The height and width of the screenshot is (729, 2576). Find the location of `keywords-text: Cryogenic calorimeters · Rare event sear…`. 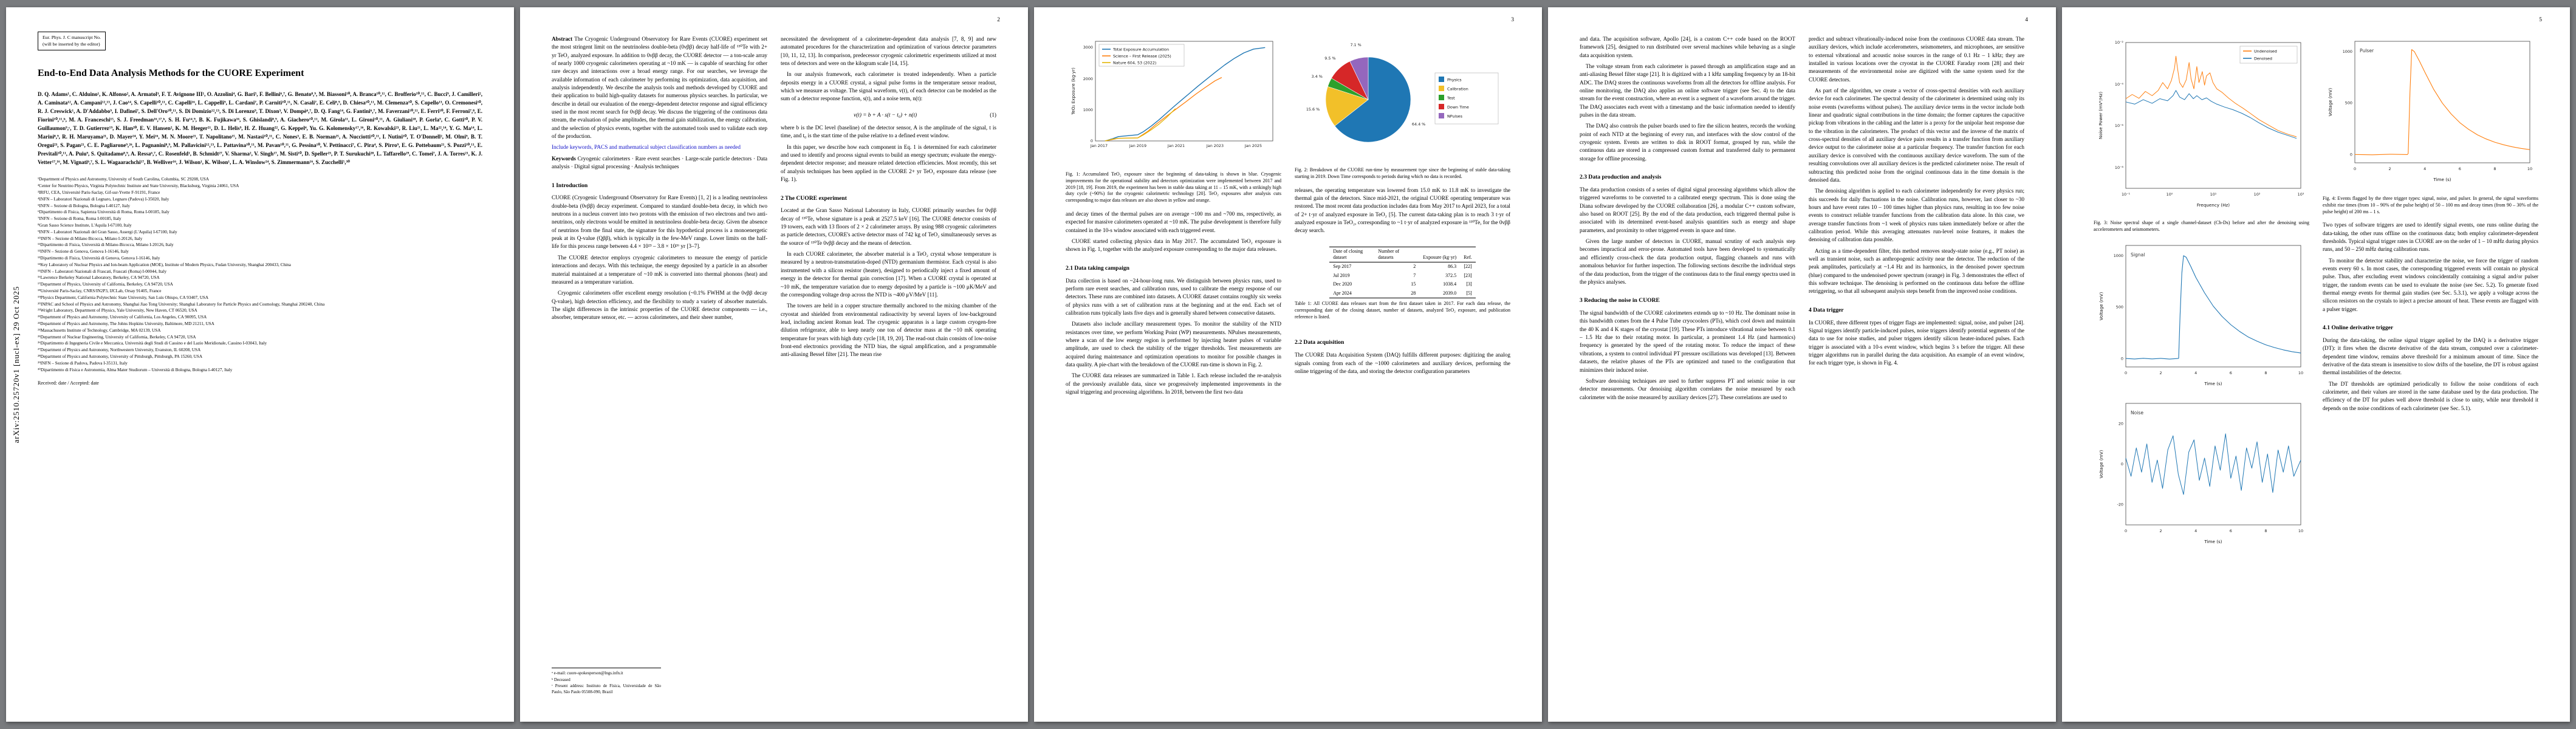

keywords-text: Cryogenic calorimeters · Rare event sear… is located at coordinates (660, 163).